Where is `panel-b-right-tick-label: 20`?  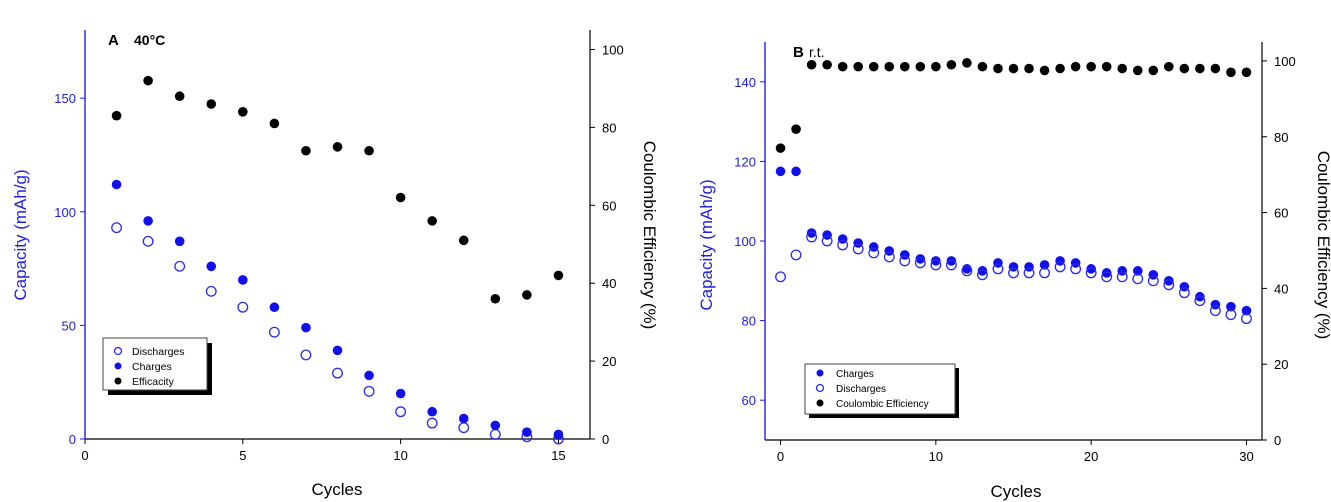 panel-b-right-tick-label: 20 is located at coordinates (1281, 364).